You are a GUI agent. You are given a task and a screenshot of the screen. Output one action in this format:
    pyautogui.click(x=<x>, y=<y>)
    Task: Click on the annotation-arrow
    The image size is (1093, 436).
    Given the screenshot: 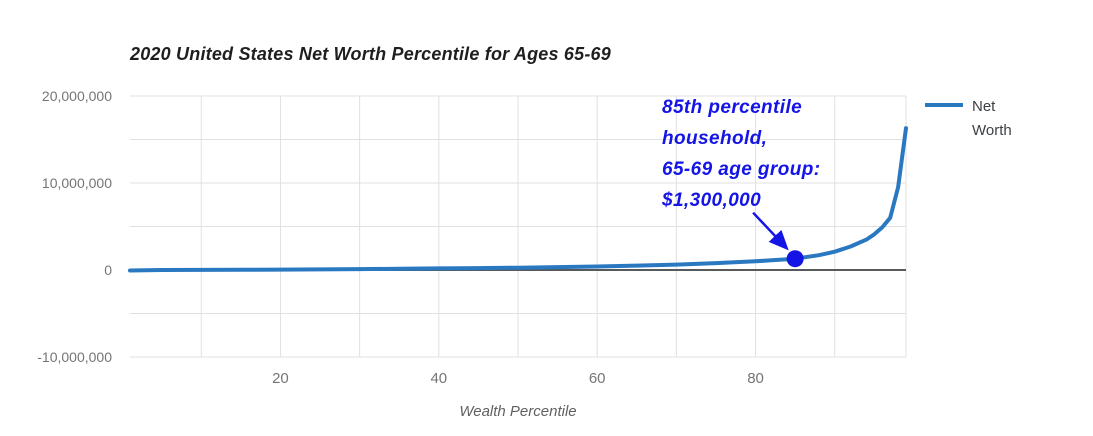 What is the action you would take?
    pyautogui.click(x=770, y=231)
    